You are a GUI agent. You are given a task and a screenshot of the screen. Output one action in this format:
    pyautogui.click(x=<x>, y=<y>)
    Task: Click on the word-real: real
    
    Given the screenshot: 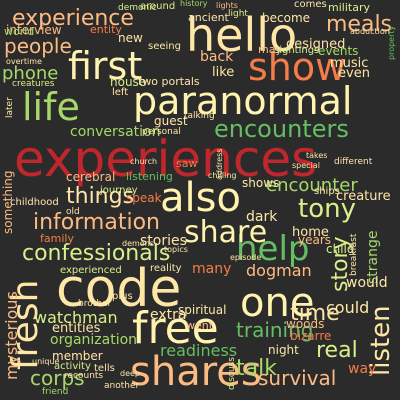 What is the action you would take?
    pyautogui.click(x=337, y=350)
    